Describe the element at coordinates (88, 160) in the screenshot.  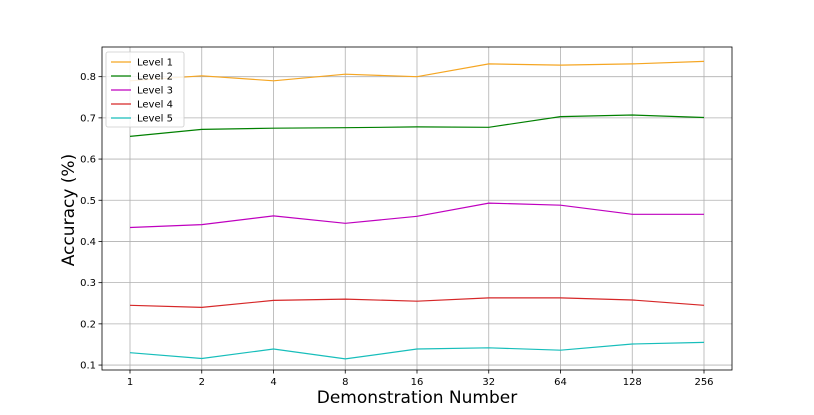
I see `y-tick-label: 0.6` at that location.